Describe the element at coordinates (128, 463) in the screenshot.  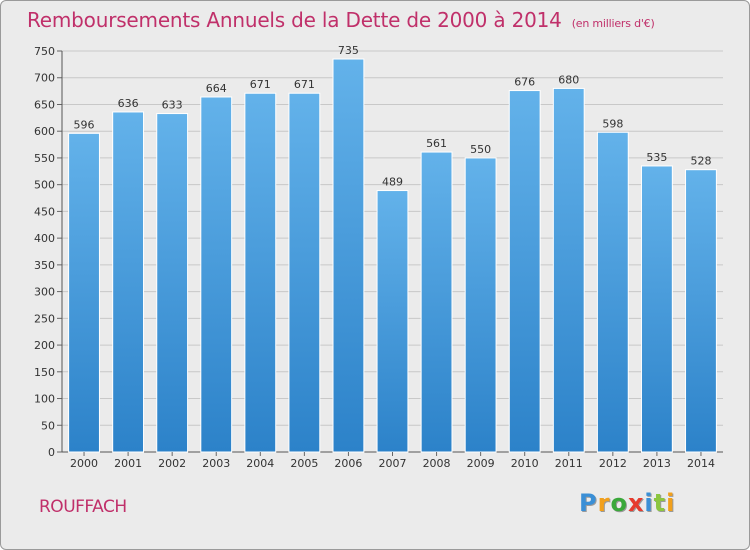
I see `x-tick-label: 2001` at that location.